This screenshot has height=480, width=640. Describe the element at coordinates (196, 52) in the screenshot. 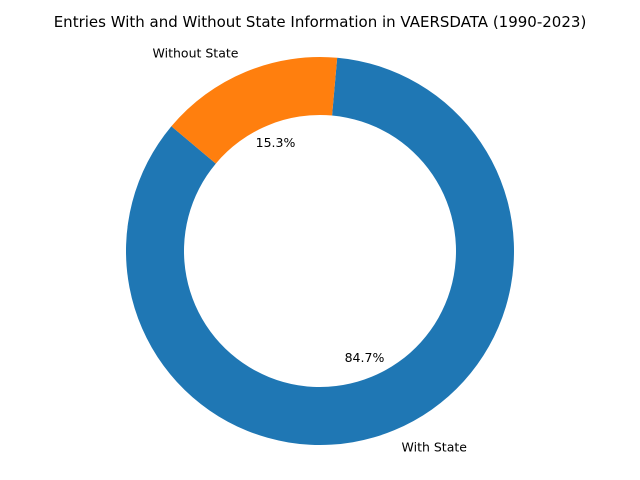

I see `slice-label-without-state: Without State` at that location.